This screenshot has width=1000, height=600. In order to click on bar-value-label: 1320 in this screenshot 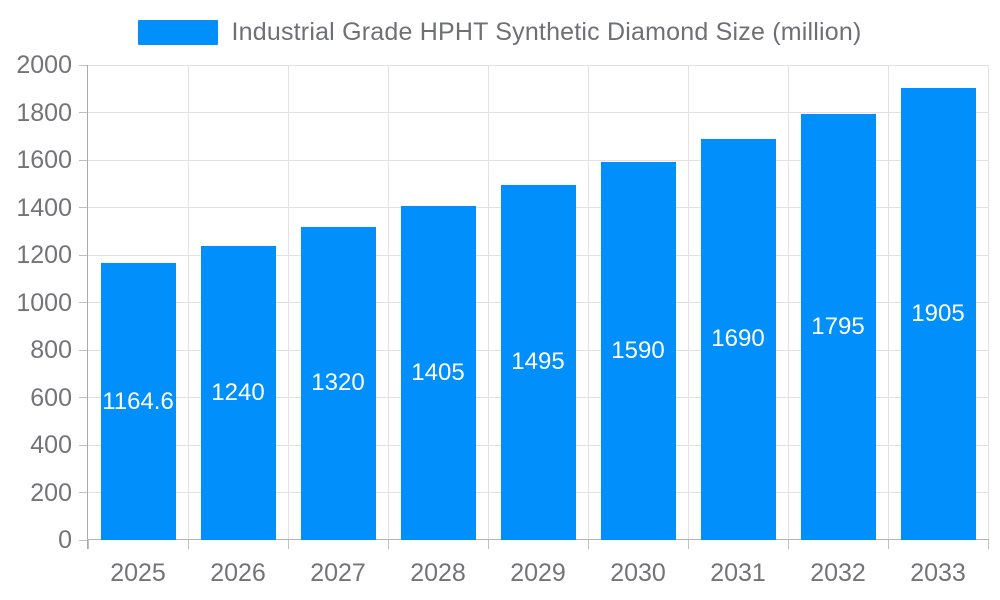, I will do `click(338, 383)`.